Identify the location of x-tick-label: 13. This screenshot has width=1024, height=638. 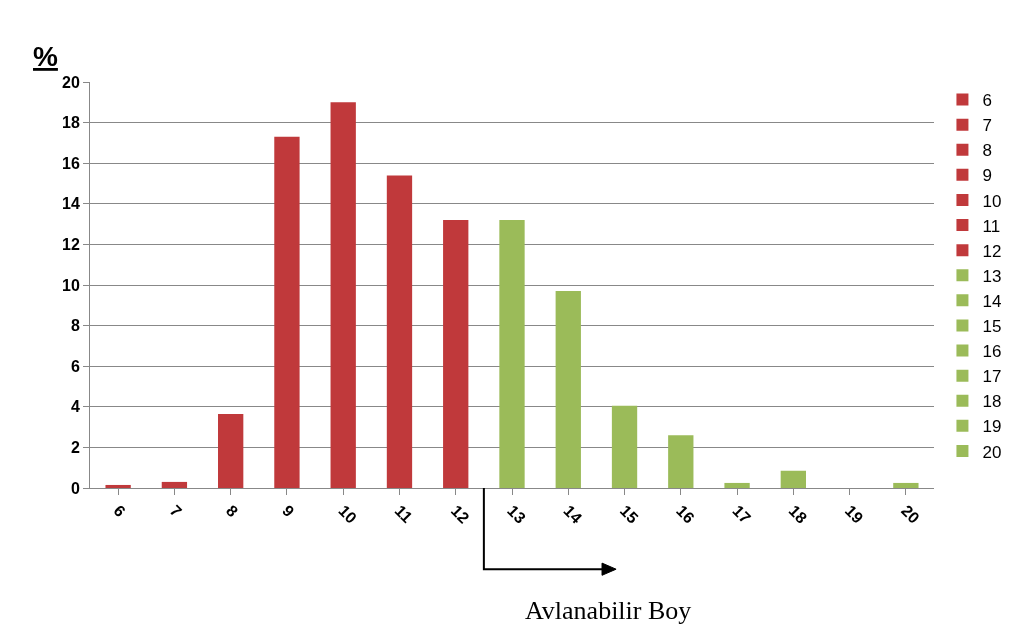
(516, 514).